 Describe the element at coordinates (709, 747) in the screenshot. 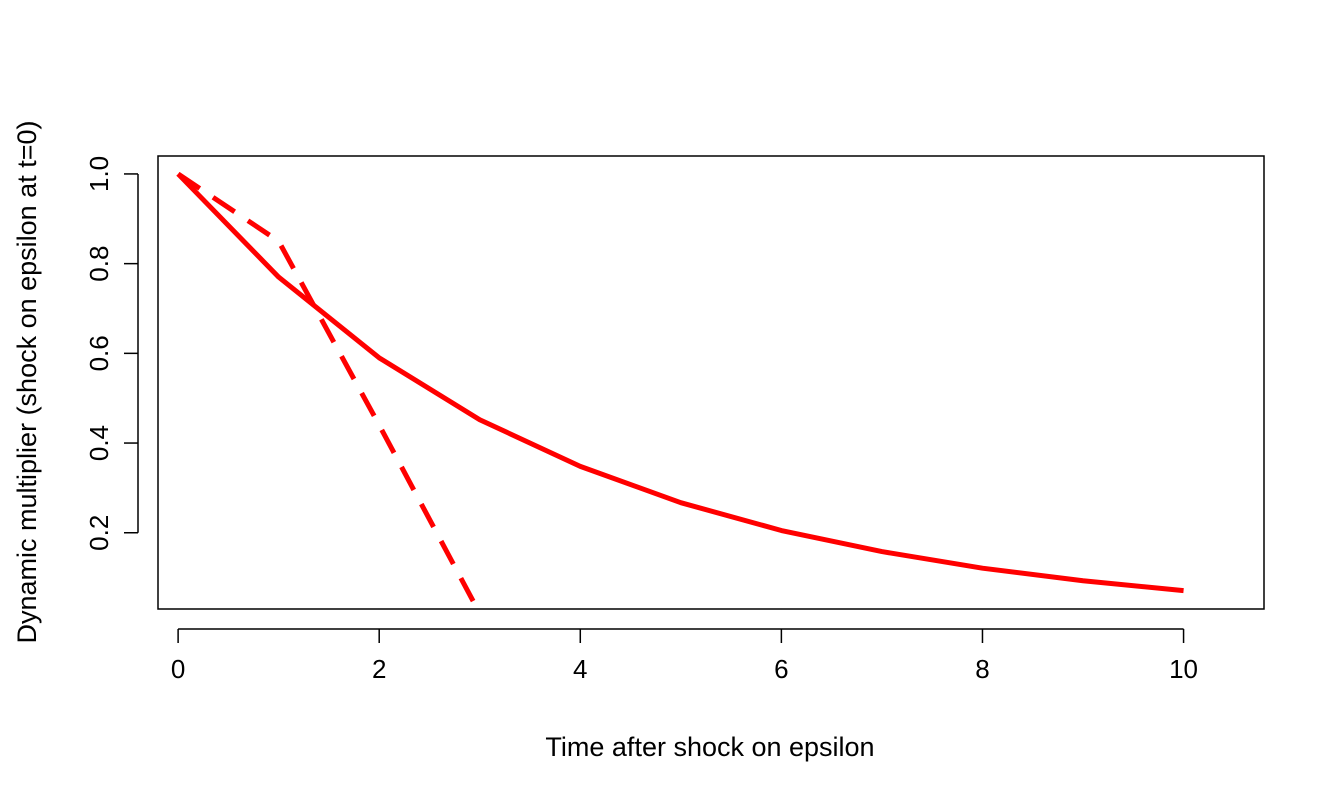

I see `x-axis-title: Time after shock on epsilon` at that location.